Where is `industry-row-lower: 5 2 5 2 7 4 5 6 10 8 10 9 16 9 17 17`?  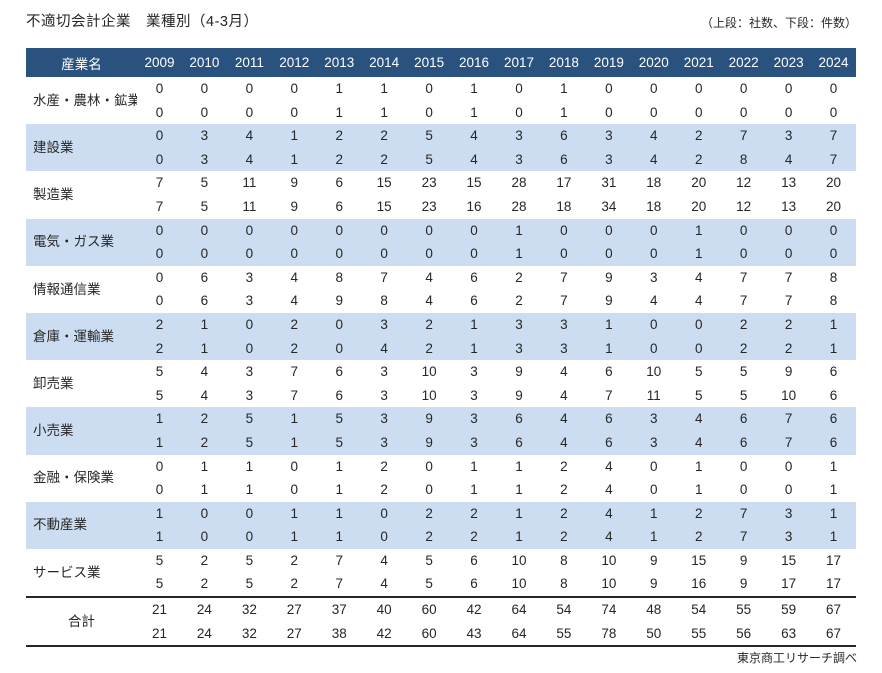
industry-row-lower: 5 2 5 2 7 4 5 6 10 8 10 9 16 9 17 17 is located at coordinates (441, 584).